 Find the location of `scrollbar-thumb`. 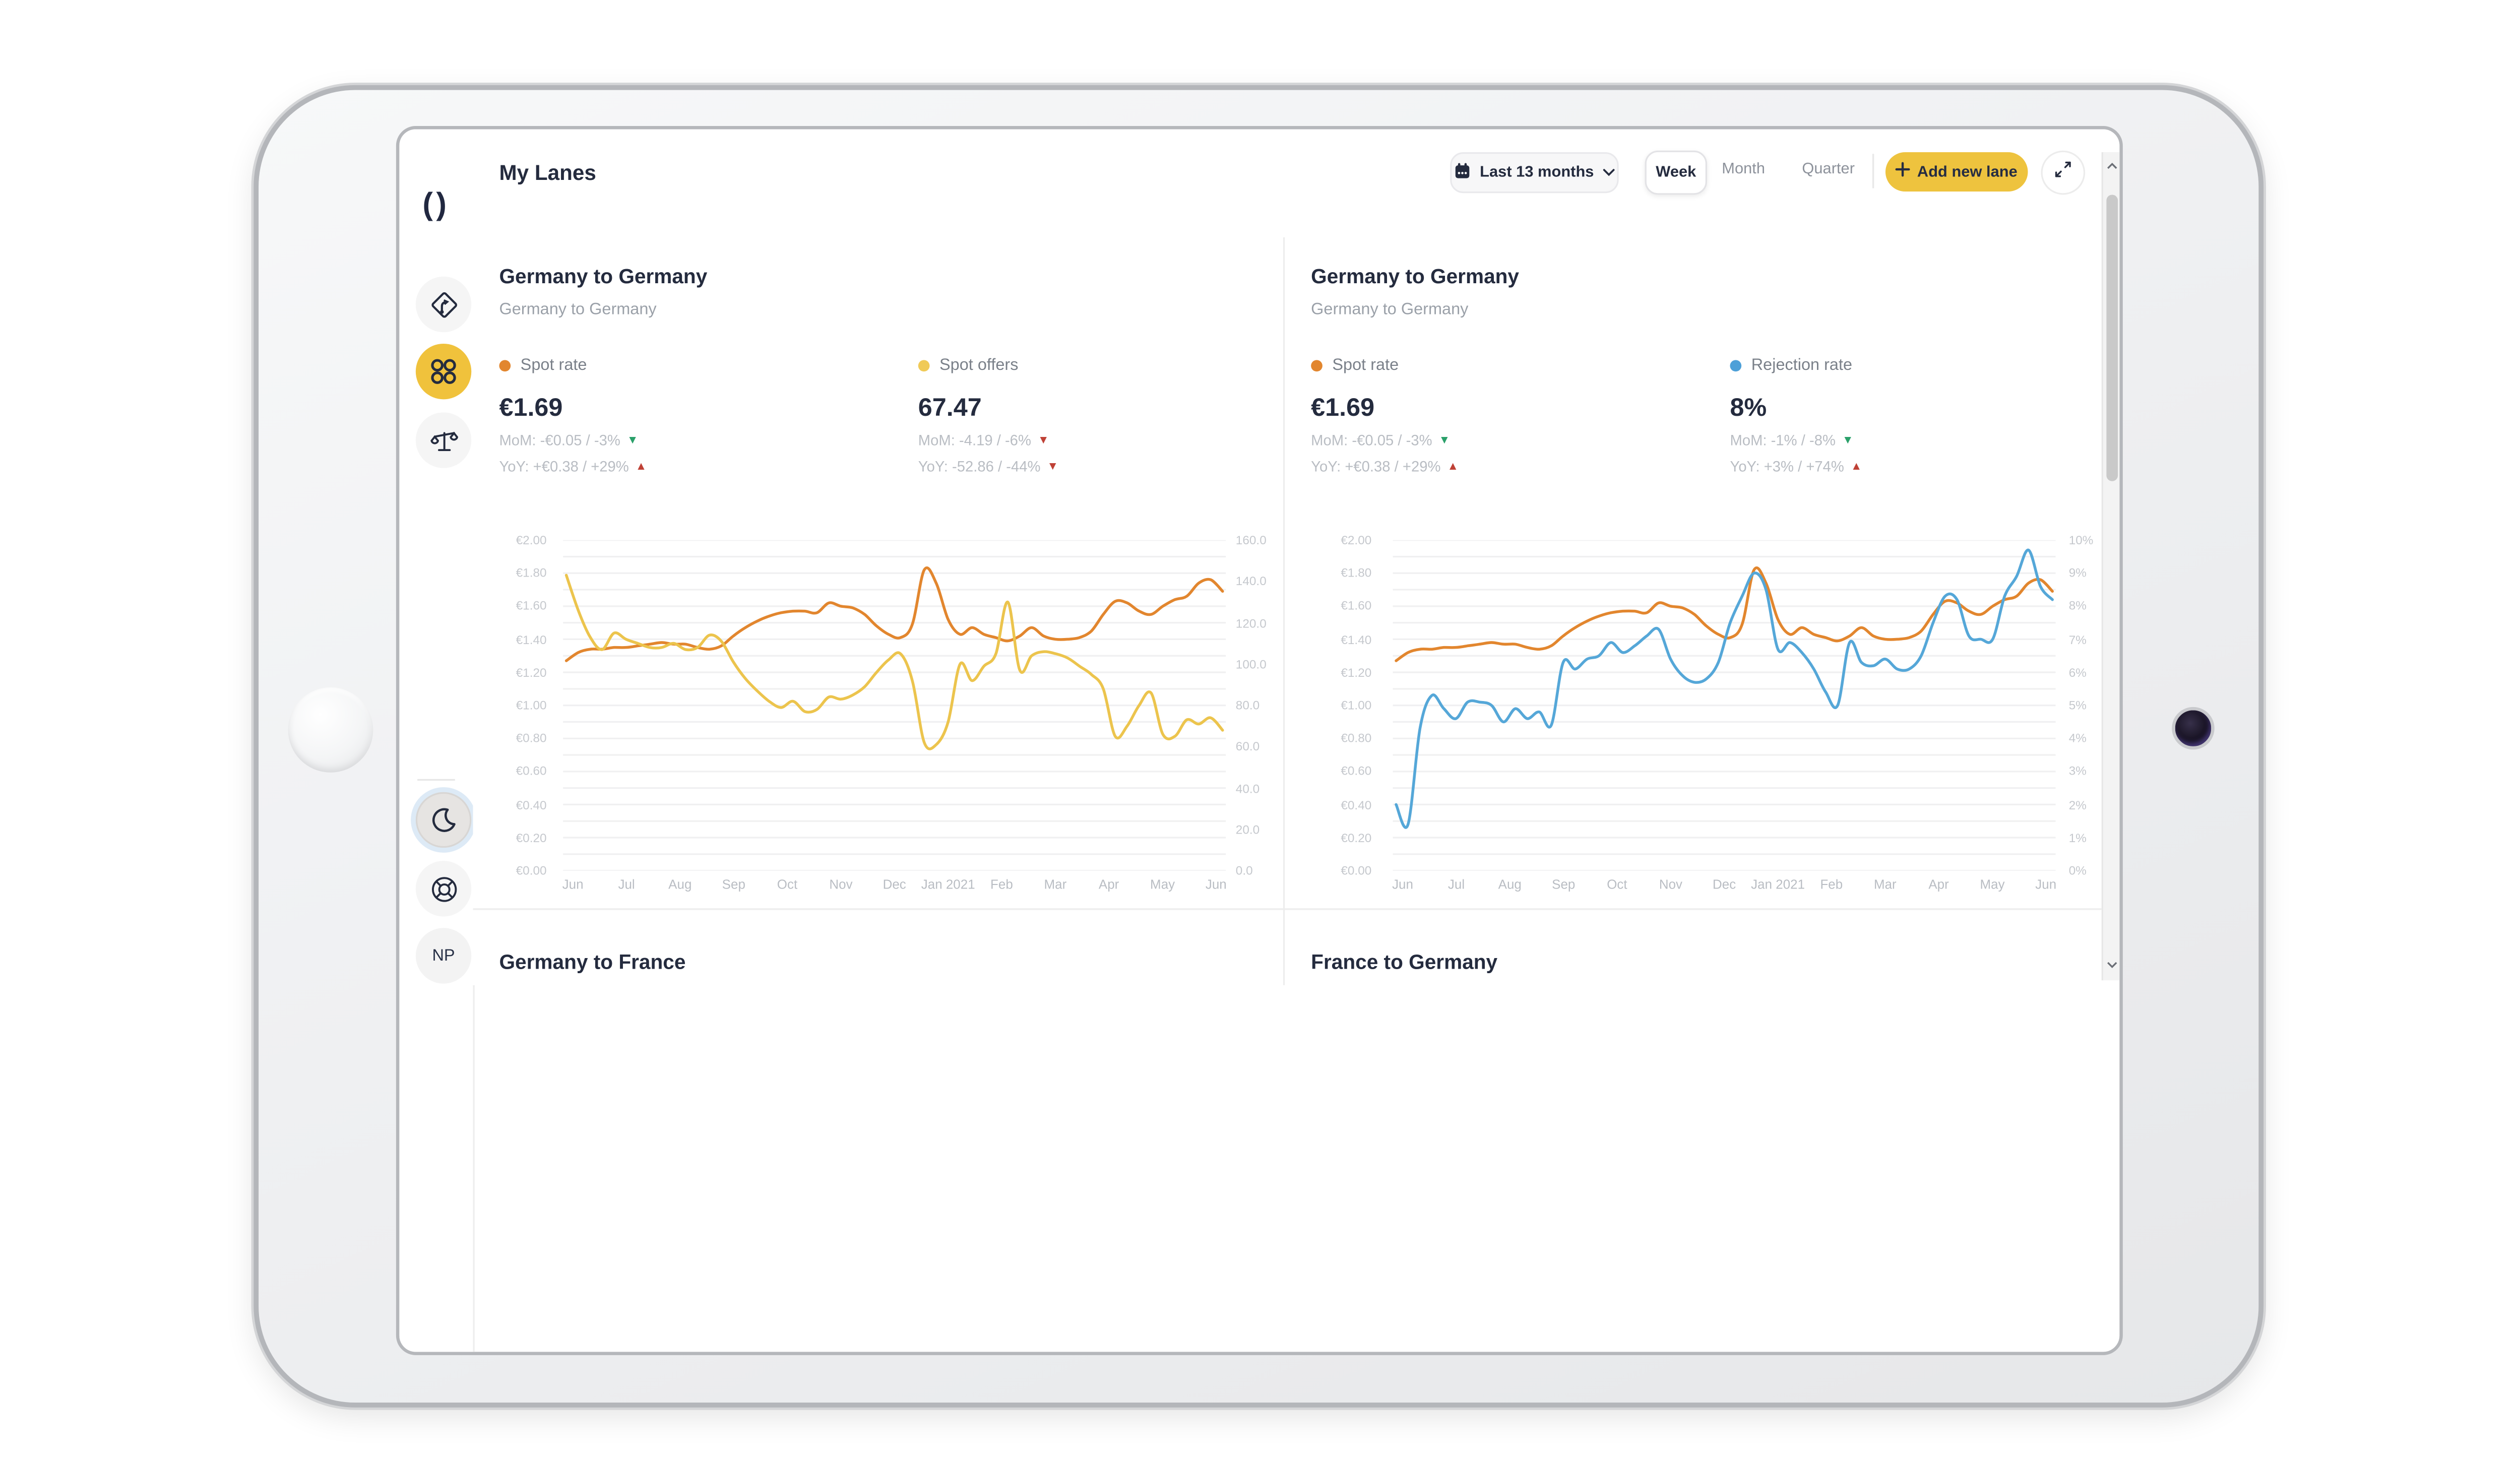

scrollbar-thumb is located at coordinates (2112, 338).